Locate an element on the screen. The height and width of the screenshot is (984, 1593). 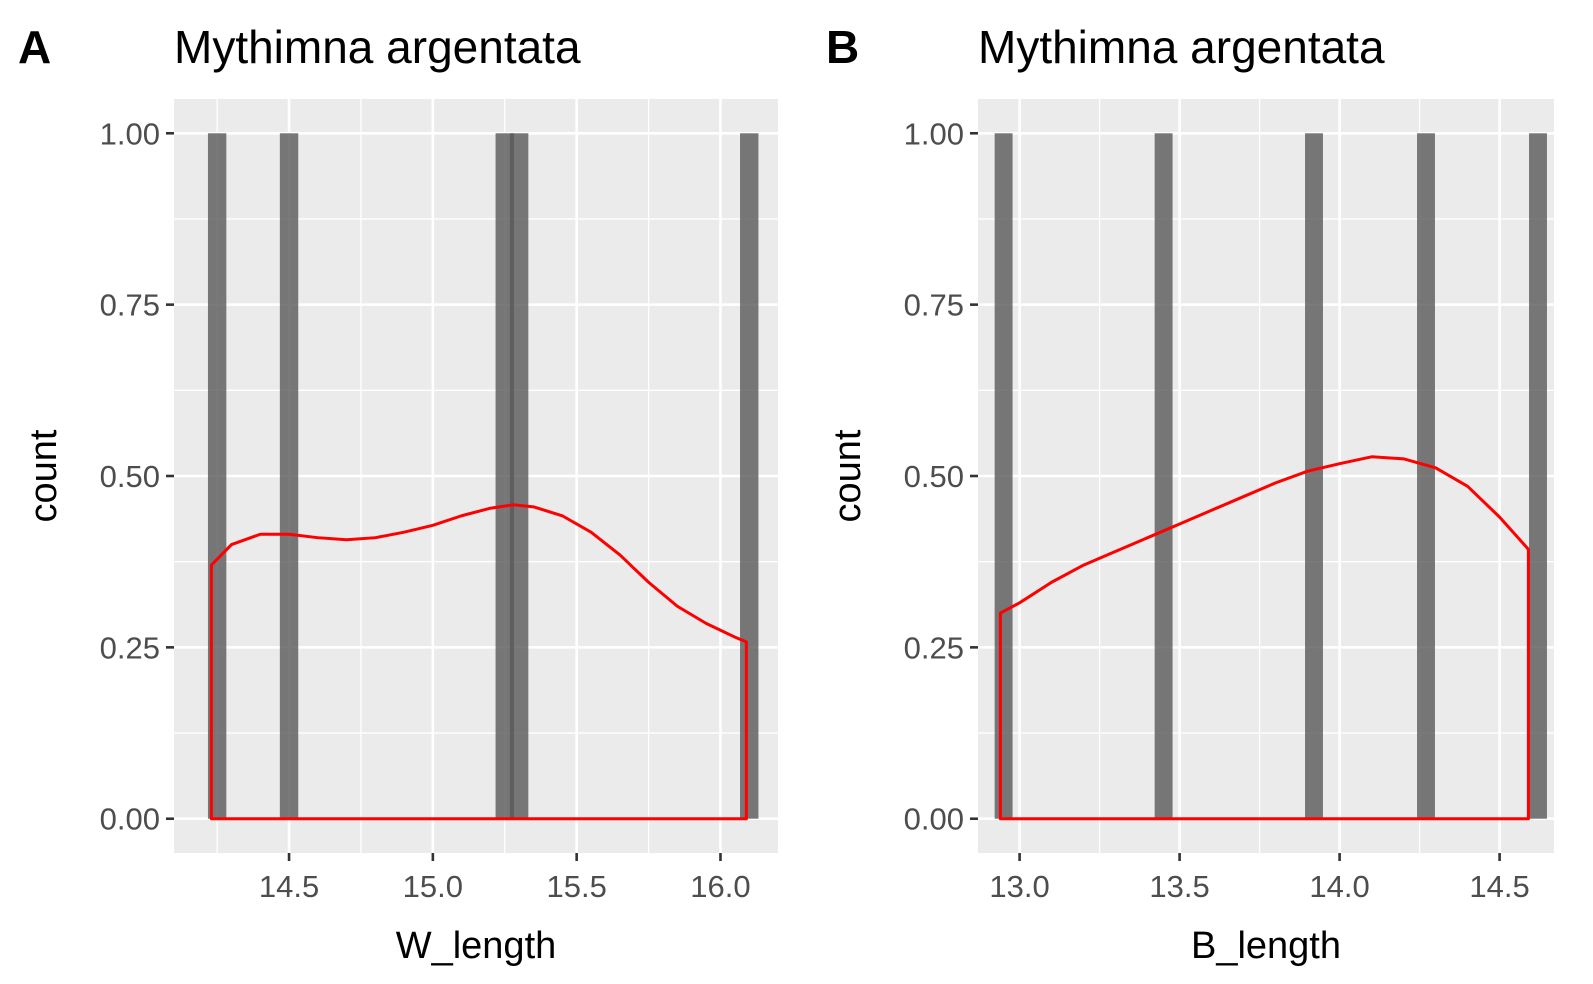
panel-a-density-curve is located at coordinates (478, 662).